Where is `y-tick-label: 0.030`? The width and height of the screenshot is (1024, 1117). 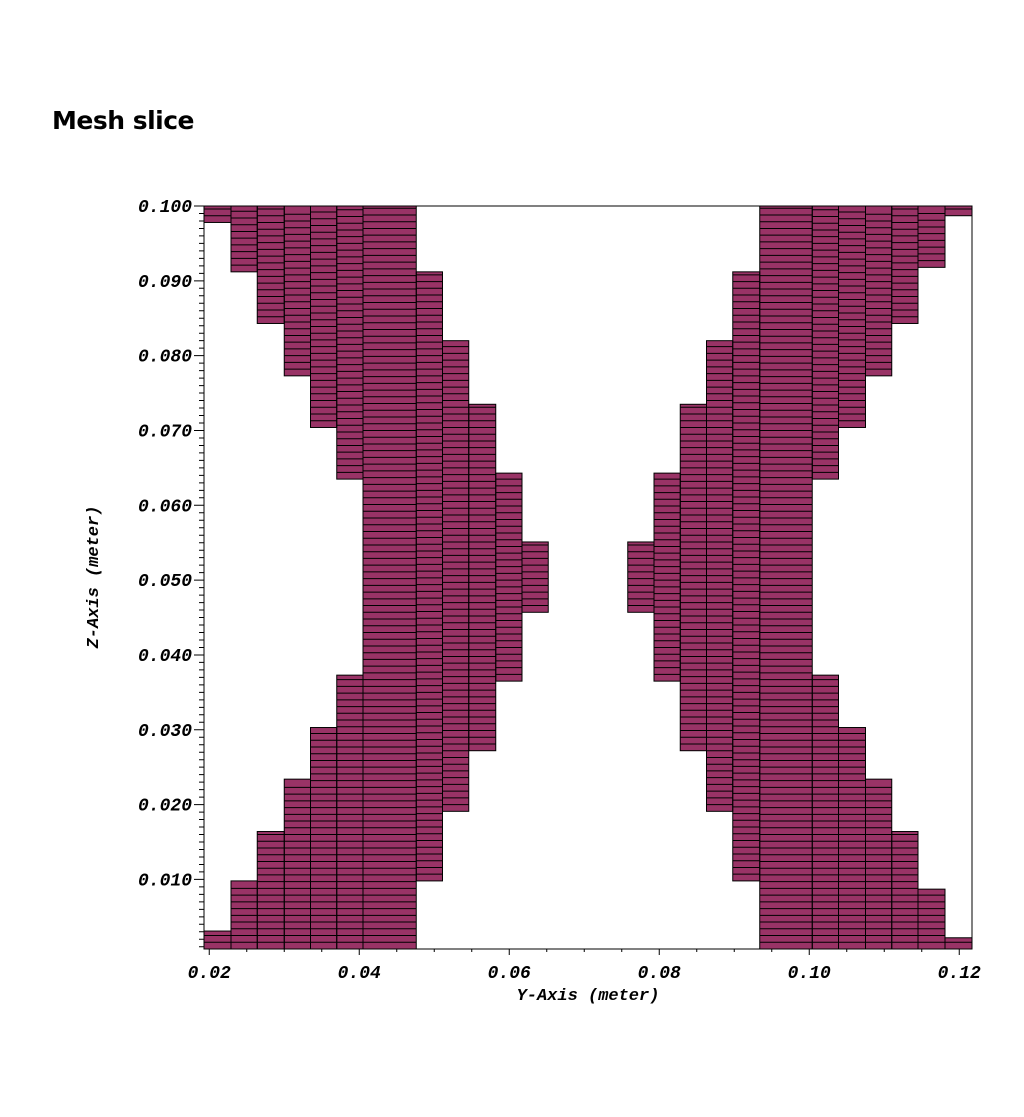
y-tick-label: 0.030 is located at coordinates (165, 732).